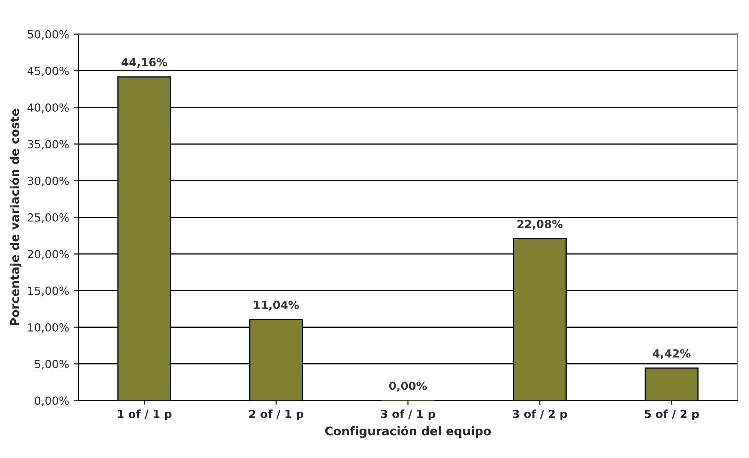 This screenshot has height=458, width=749. What do you see at coordinates (49, 71) in the screenshot?
I see `y-tick-label: 45,00%` at bounding box center [49, 71].